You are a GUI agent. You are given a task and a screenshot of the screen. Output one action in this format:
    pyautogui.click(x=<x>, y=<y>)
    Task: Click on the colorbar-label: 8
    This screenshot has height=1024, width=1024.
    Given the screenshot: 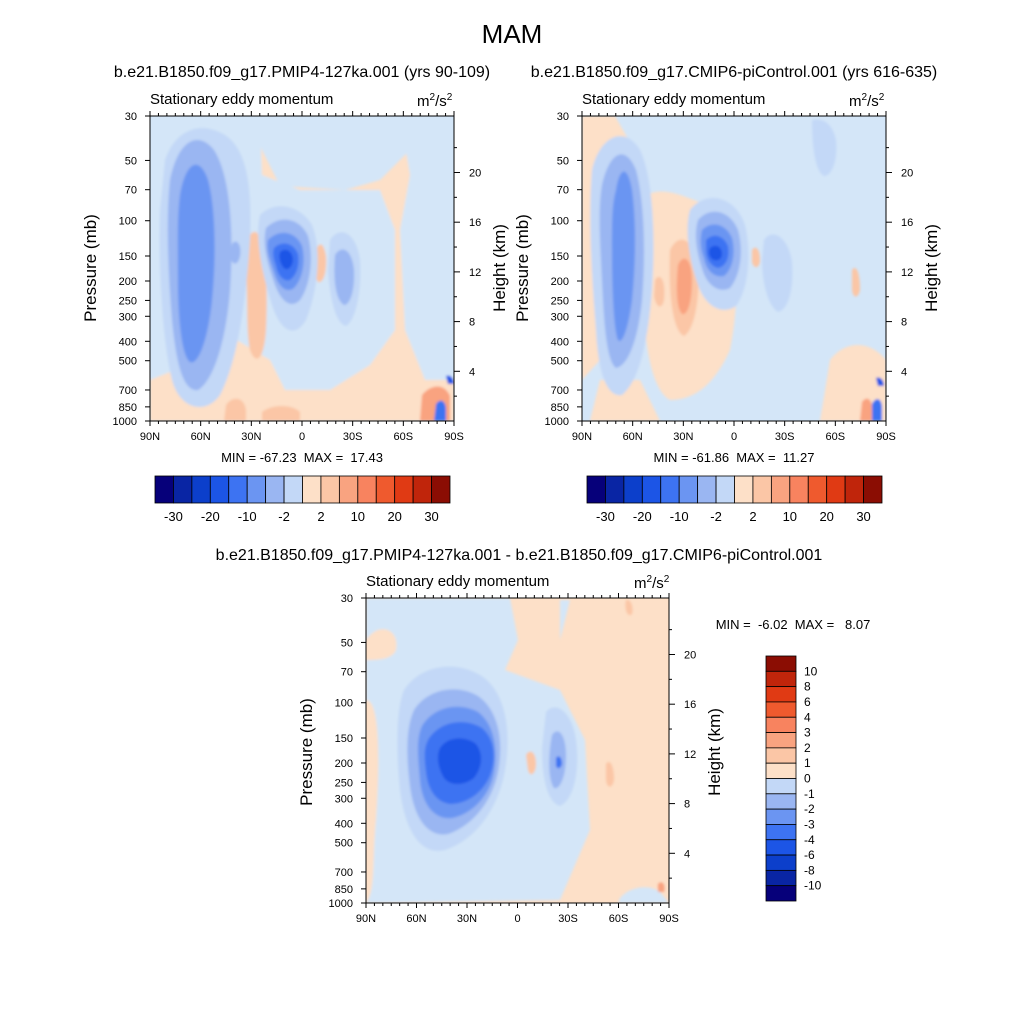 What is the action you would take?
    pyautogui.click(x=807, y=687)
    